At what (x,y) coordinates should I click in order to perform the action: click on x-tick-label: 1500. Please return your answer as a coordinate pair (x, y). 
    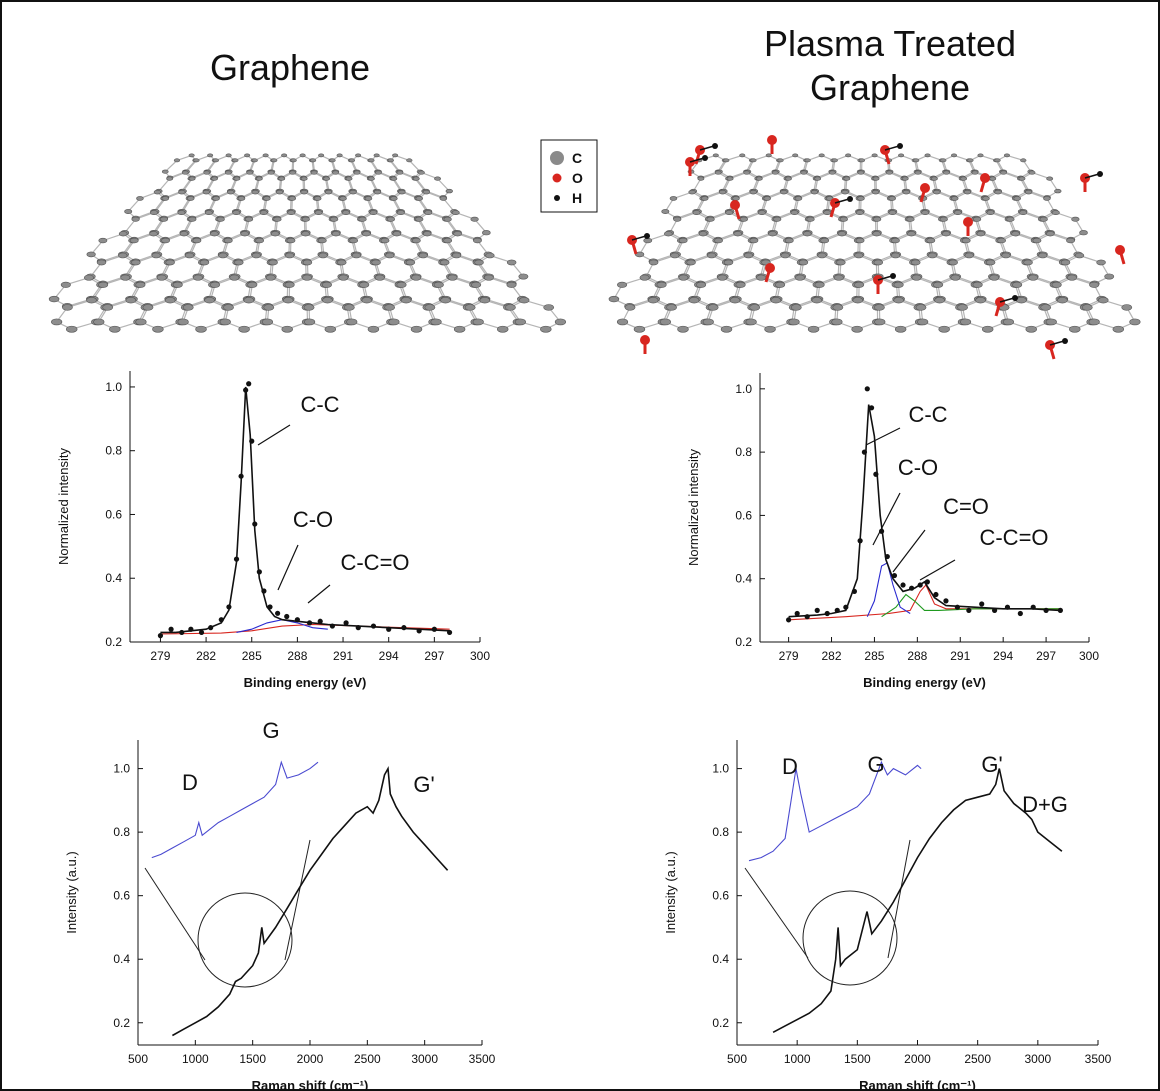
    Looking at the image, I should click on (857, 1059).